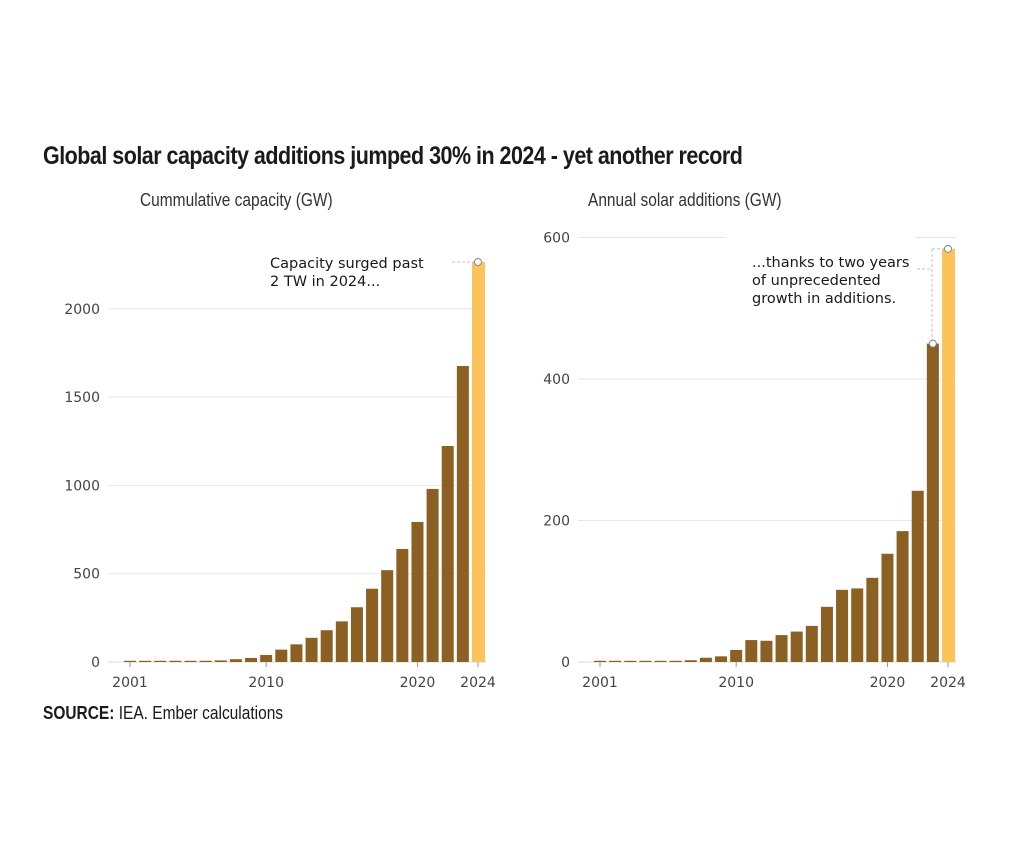 The height and width of the screenshot is (866, 1024). What do you see at coordinates (86, 575) in the screenshot?
I see `y-tick-label: 500` at bounding box center [86, 575].